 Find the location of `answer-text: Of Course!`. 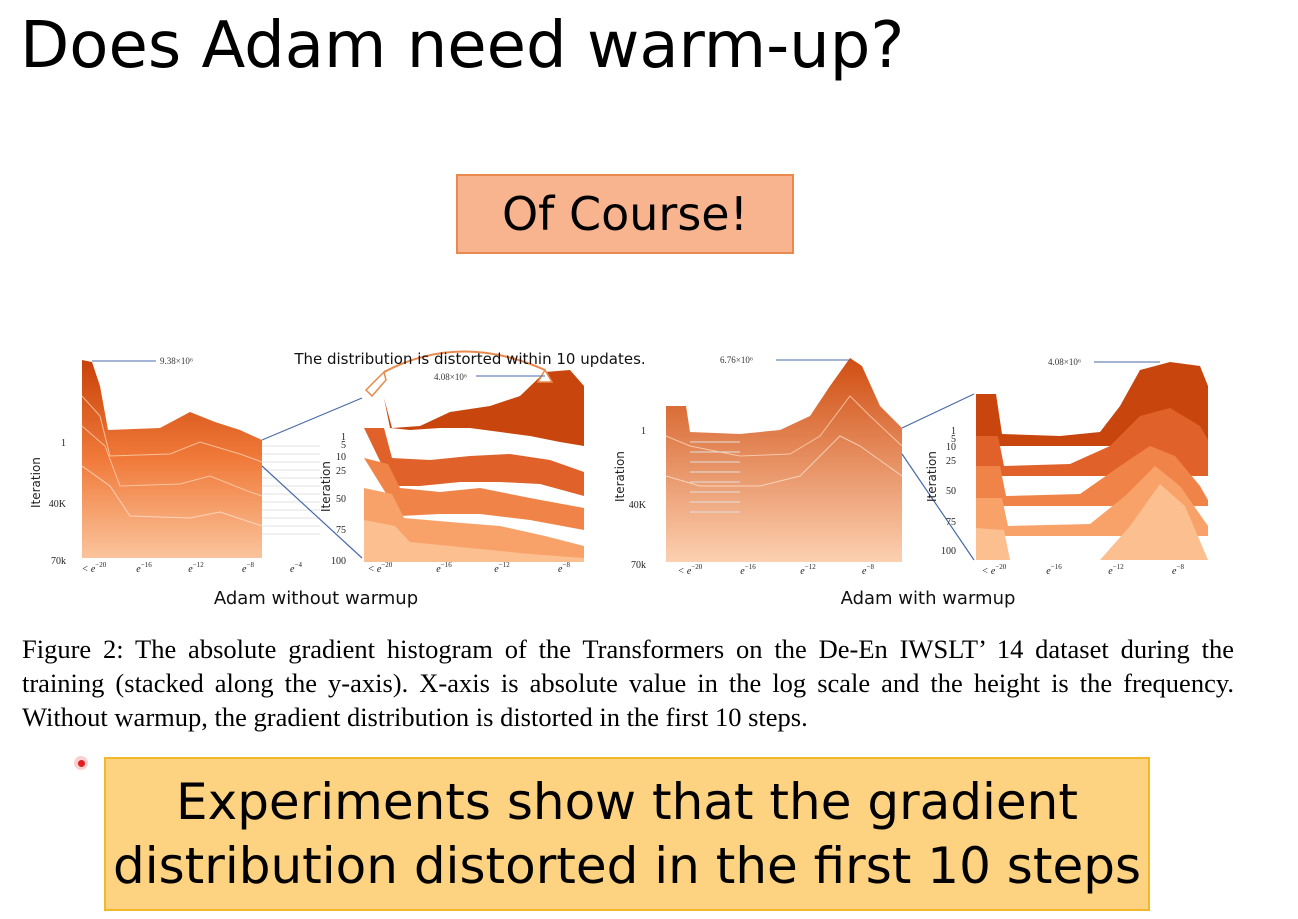

answer-text: Of Course! is located at coordinates (625, 214).